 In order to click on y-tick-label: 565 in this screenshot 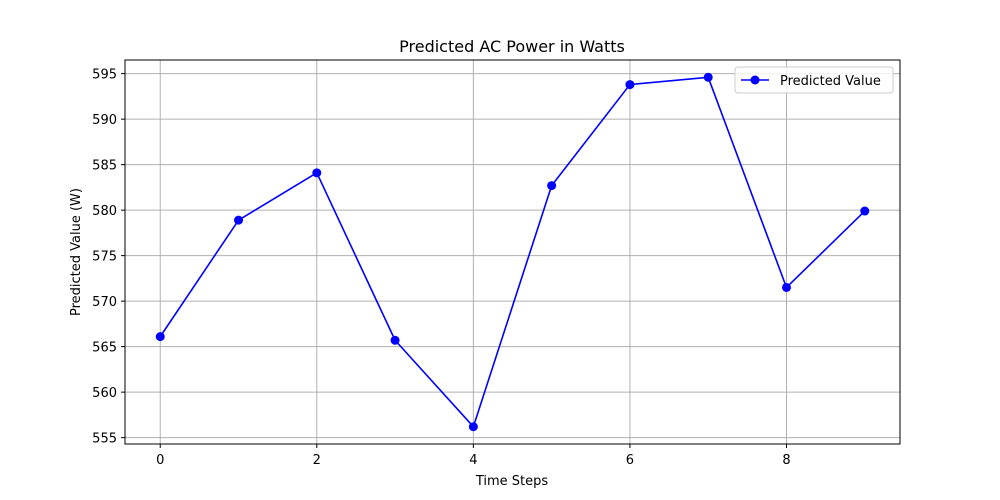, I will do `click(104, 348)`.